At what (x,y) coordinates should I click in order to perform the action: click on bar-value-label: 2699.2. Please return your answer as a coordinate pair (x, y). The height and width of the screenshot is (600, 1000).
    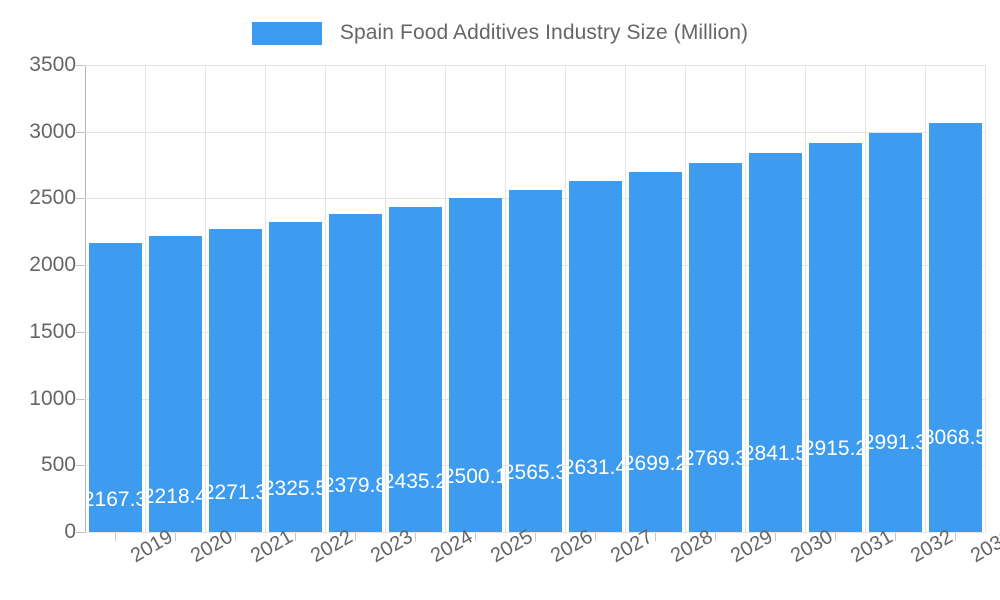
    Looking at the image, I should click on (655, 463).